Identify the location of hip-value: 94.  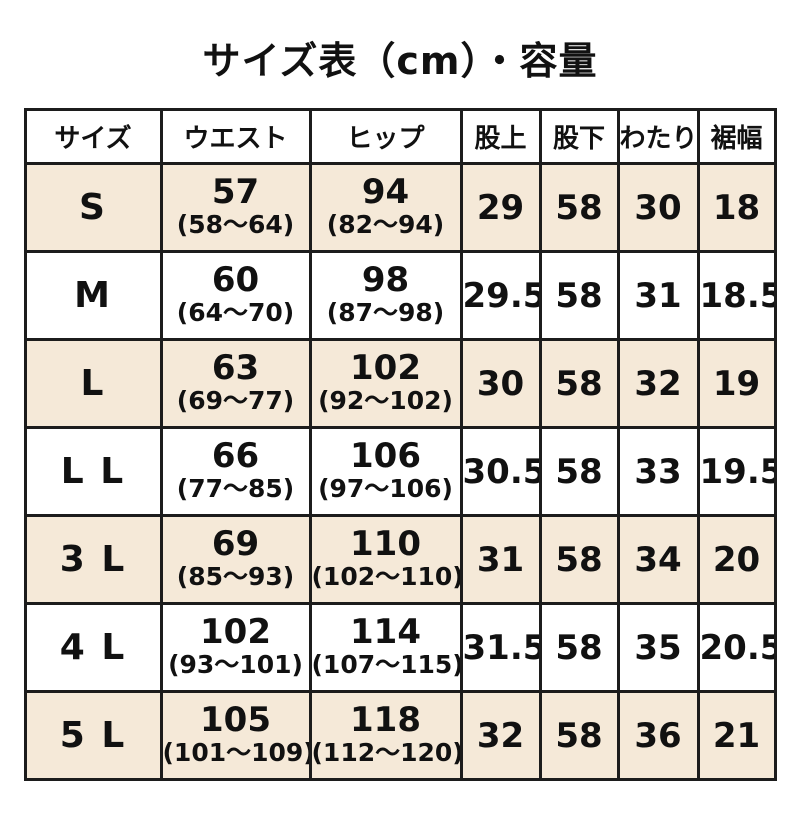
(385, 192).